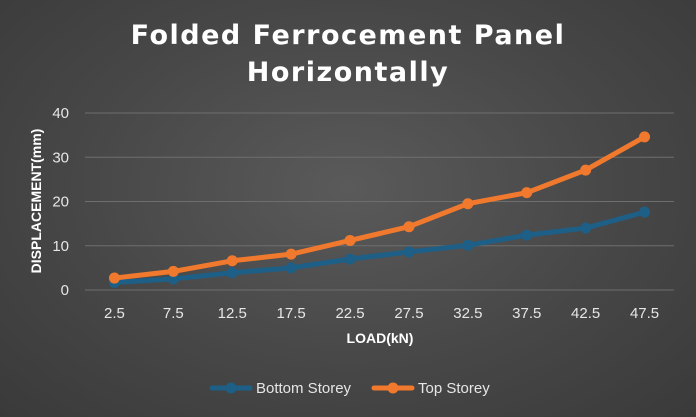 The image size is (696, 417). What do you see at coordinates (409, 227) in the screenshot?
I see `data-point-top-storey-27.5` at bounding box center [409, 227].